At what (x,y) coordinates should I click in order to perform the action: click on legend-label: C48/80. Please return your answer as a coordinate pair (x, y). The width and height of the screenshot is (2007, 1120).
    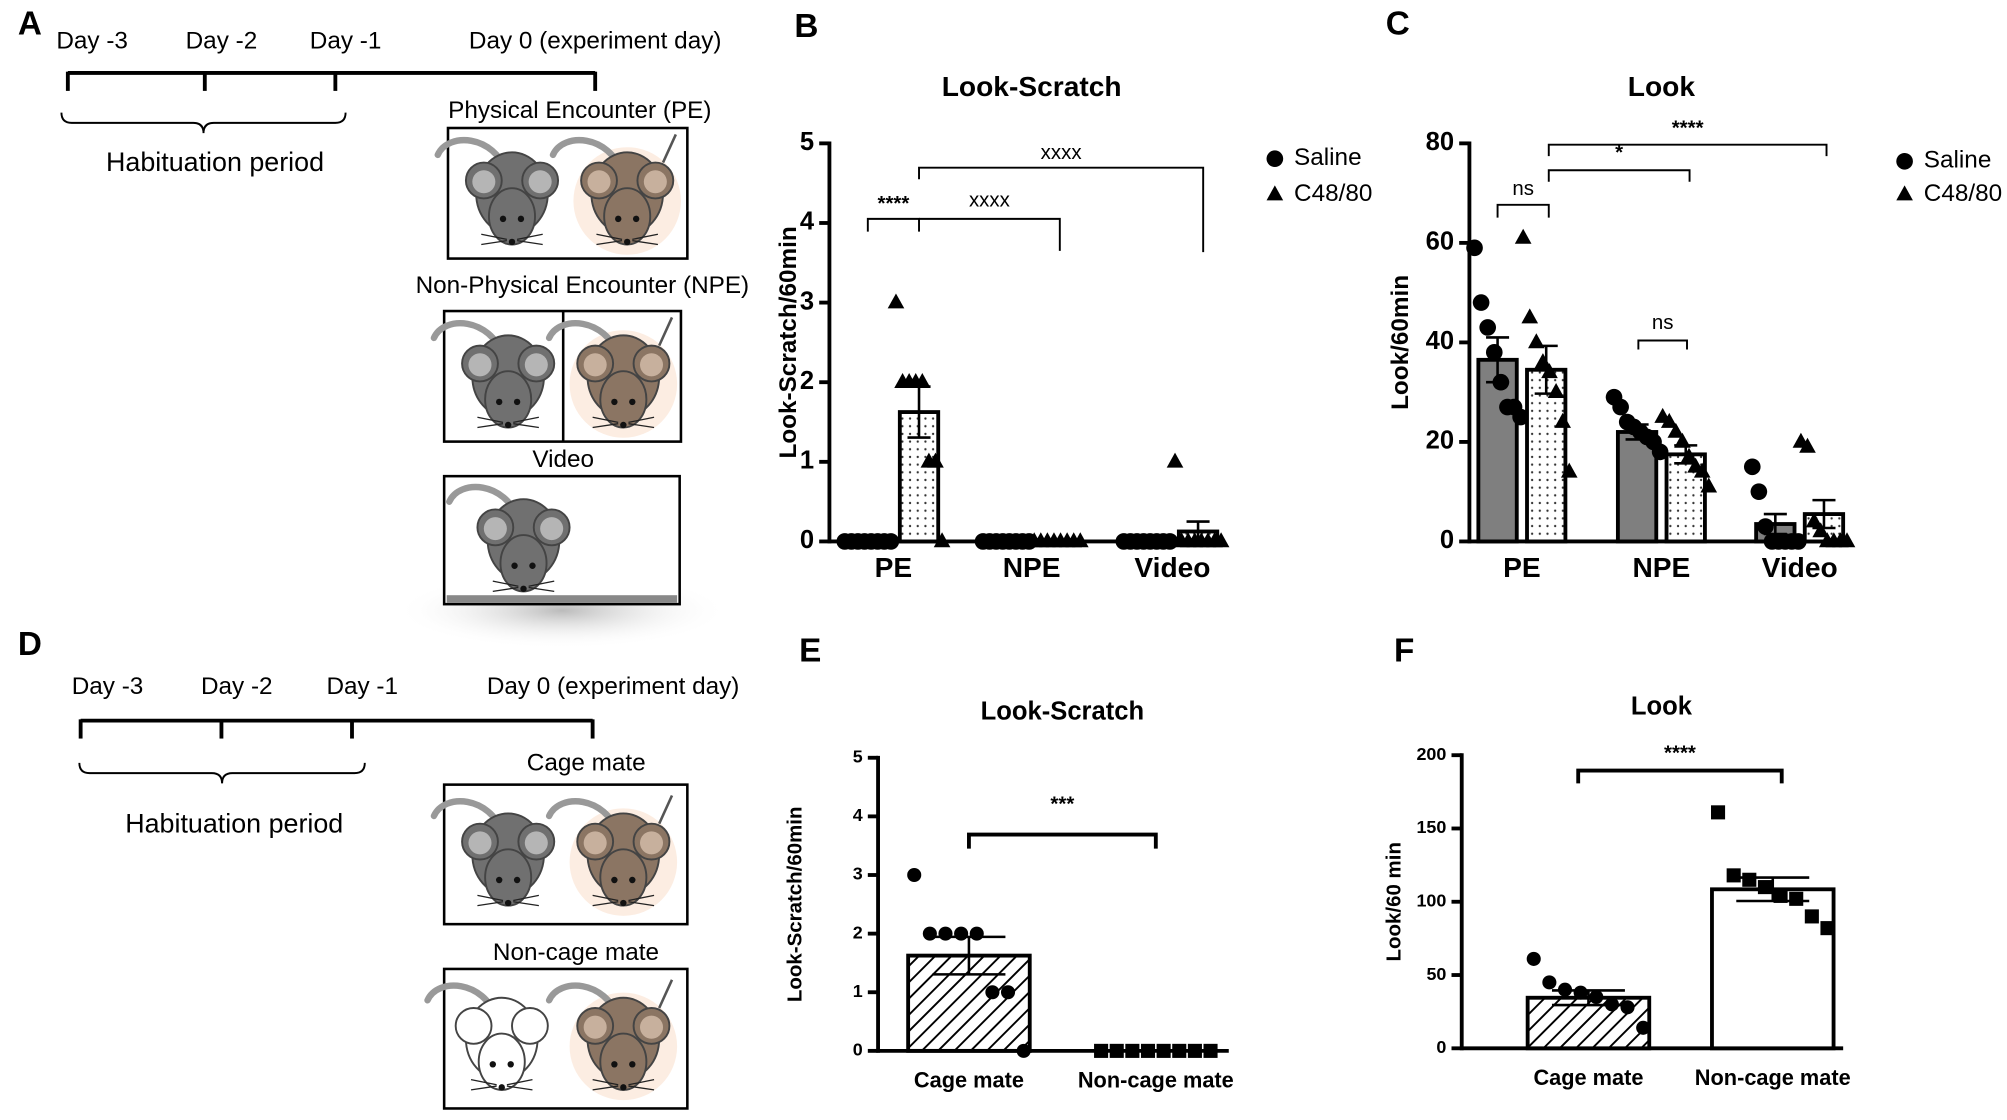
    Looking at the image, I should click on (1963, 193).